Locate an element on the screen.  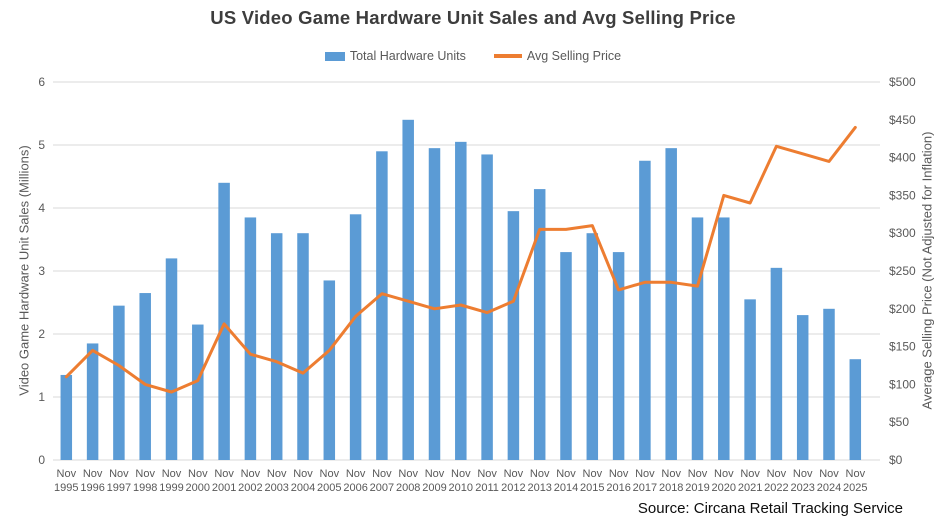
x-tick-year-label: 2011 is located at coordinates (487, 488).